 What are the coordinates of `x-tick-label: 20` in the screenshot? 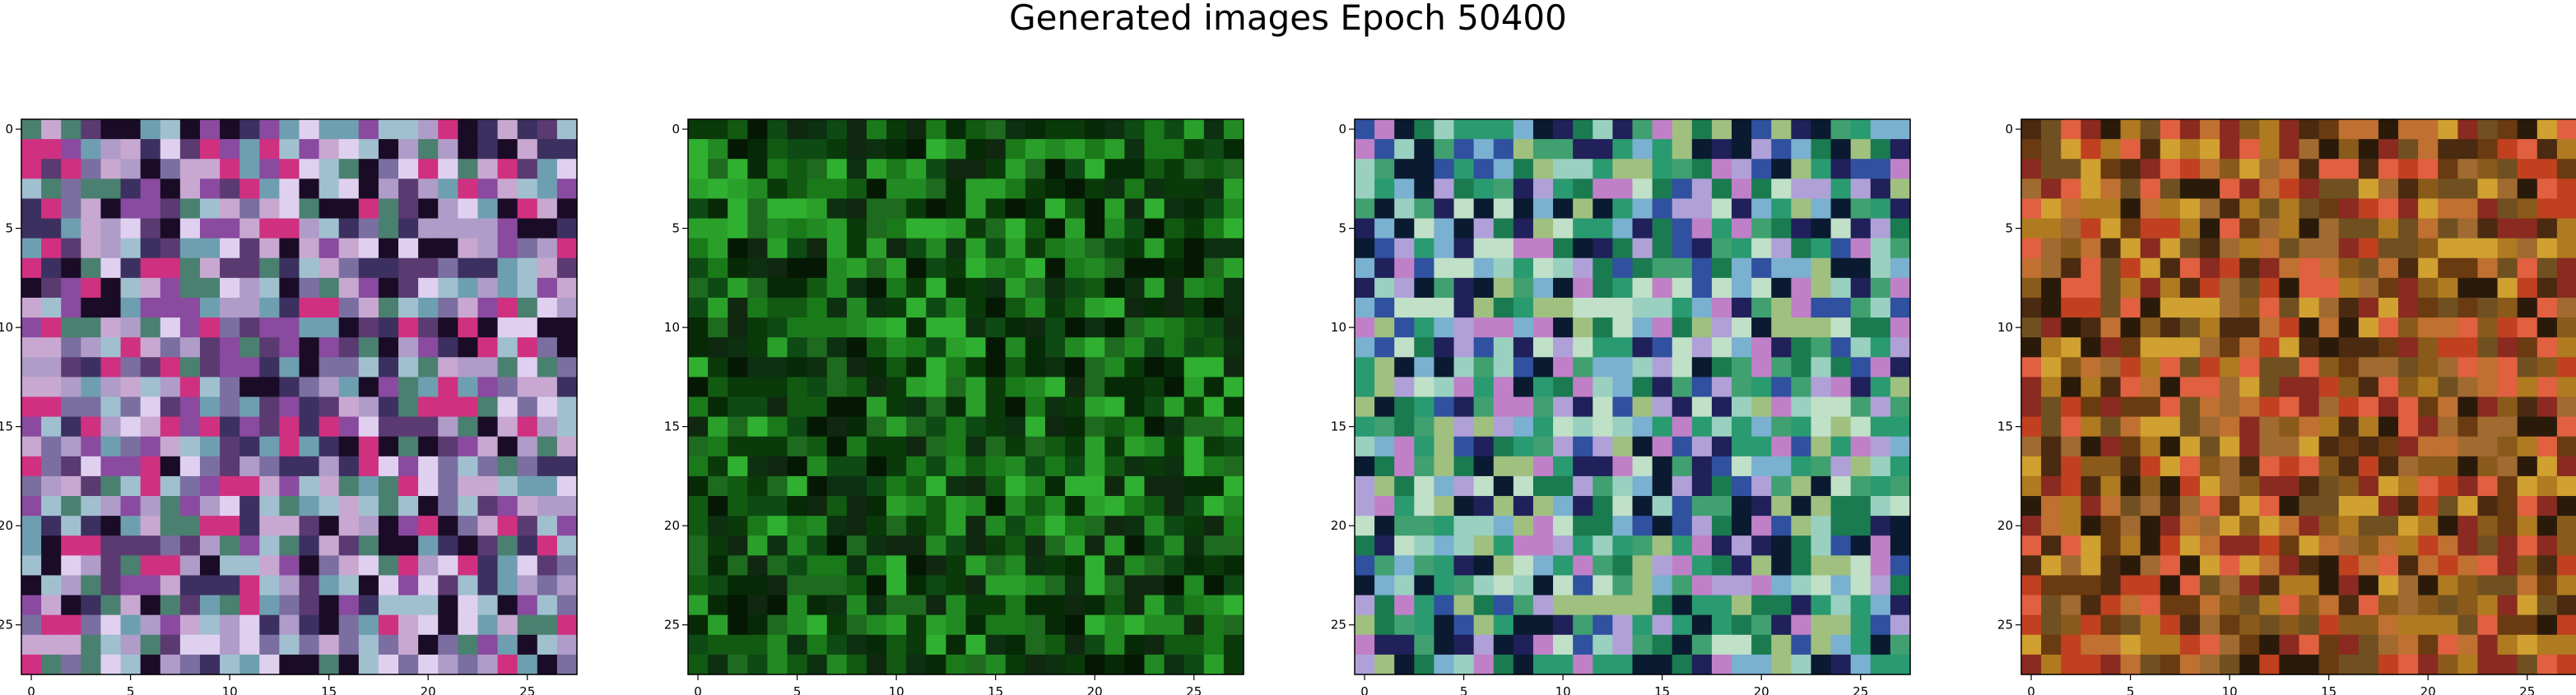 It's located at (428, 689).